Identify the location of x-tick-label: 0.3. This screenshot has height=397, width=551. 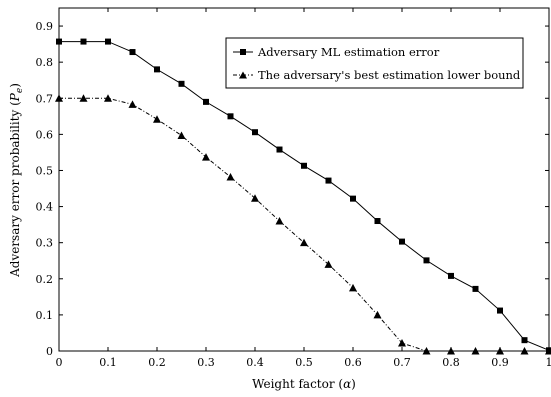
(206, 362).